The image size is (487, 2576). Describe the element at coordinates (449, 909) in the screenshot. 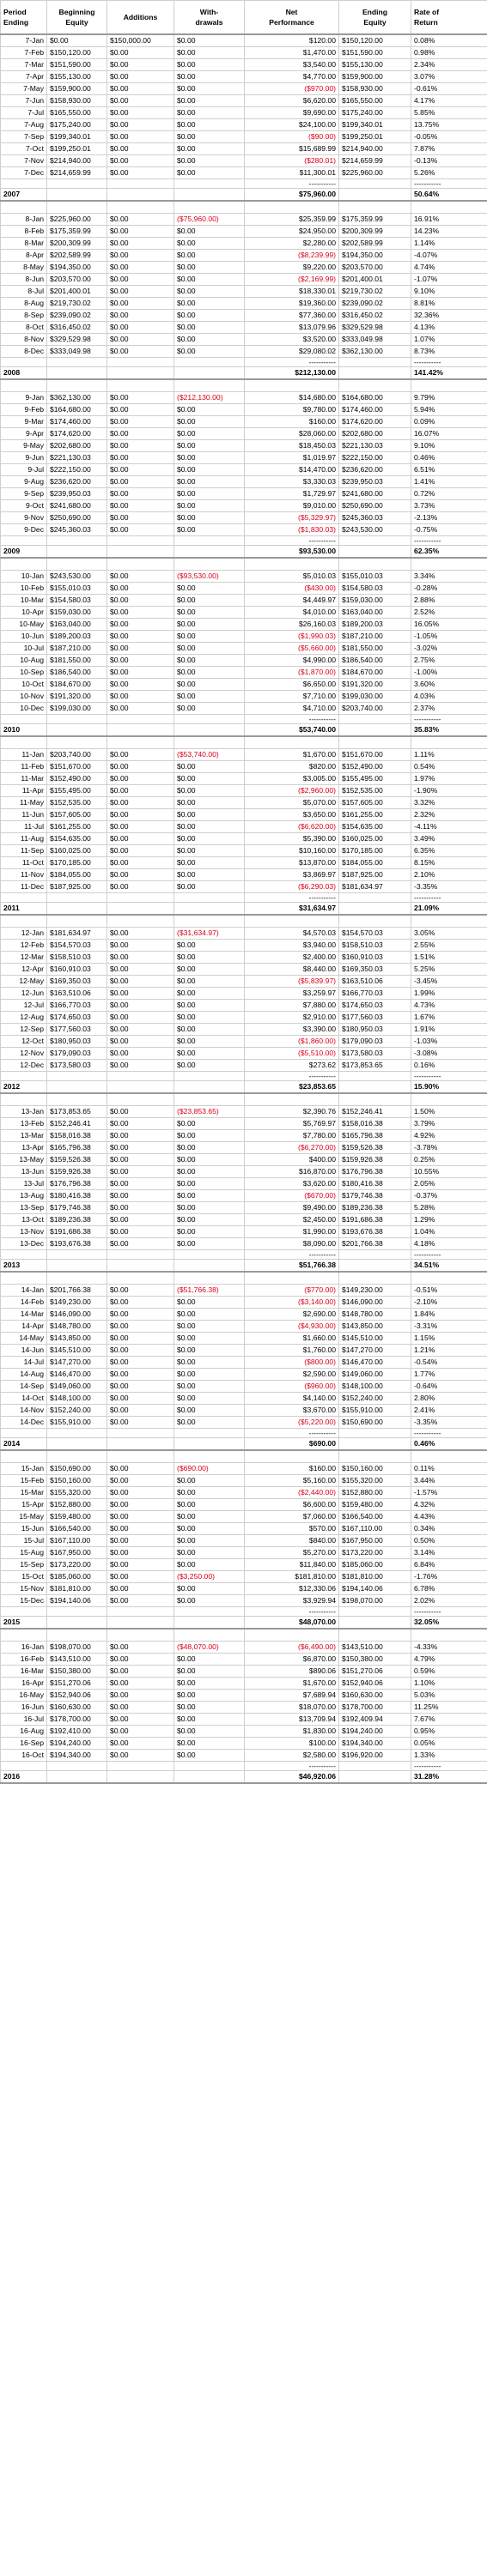

I see `year-rate-of-return: 21.09%` at that location.